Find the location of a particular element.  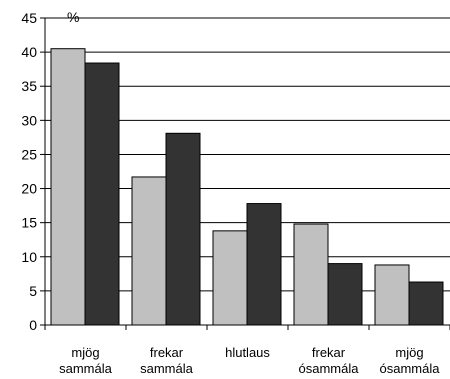

y-tick-label: 40 is located at coordinates (29, 52).